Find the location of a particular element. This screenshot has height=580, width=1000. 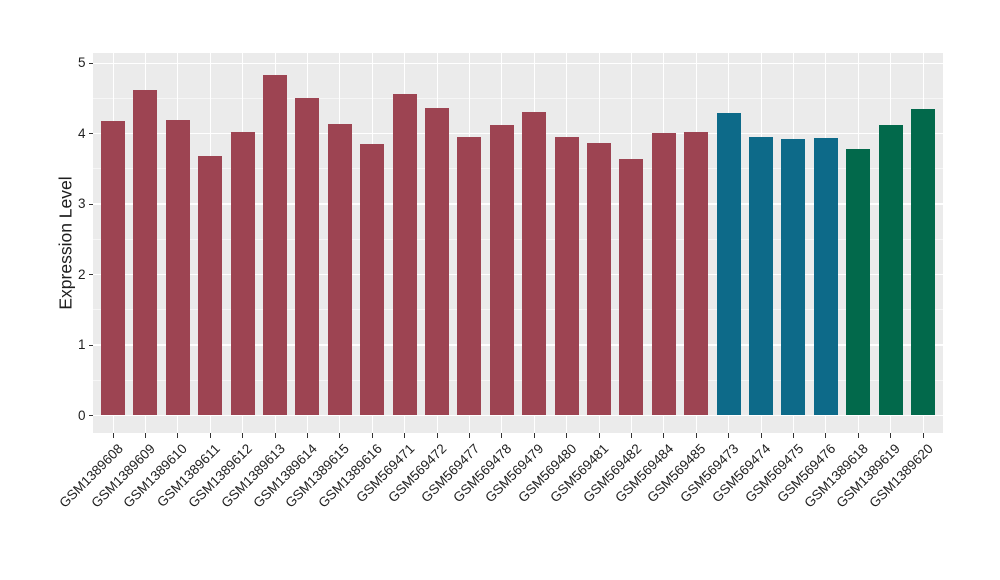

bar-GSM1389610 is located at coordinates (177, 267).